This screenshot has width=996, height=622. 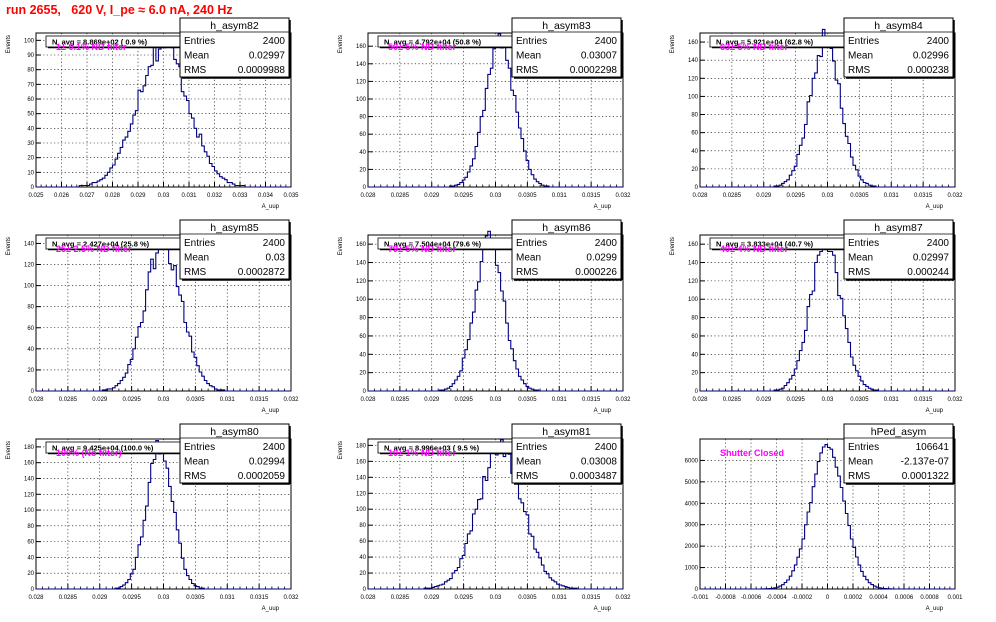 I want to click on x-tick-label: 0.027, so click(x=87, y=196).